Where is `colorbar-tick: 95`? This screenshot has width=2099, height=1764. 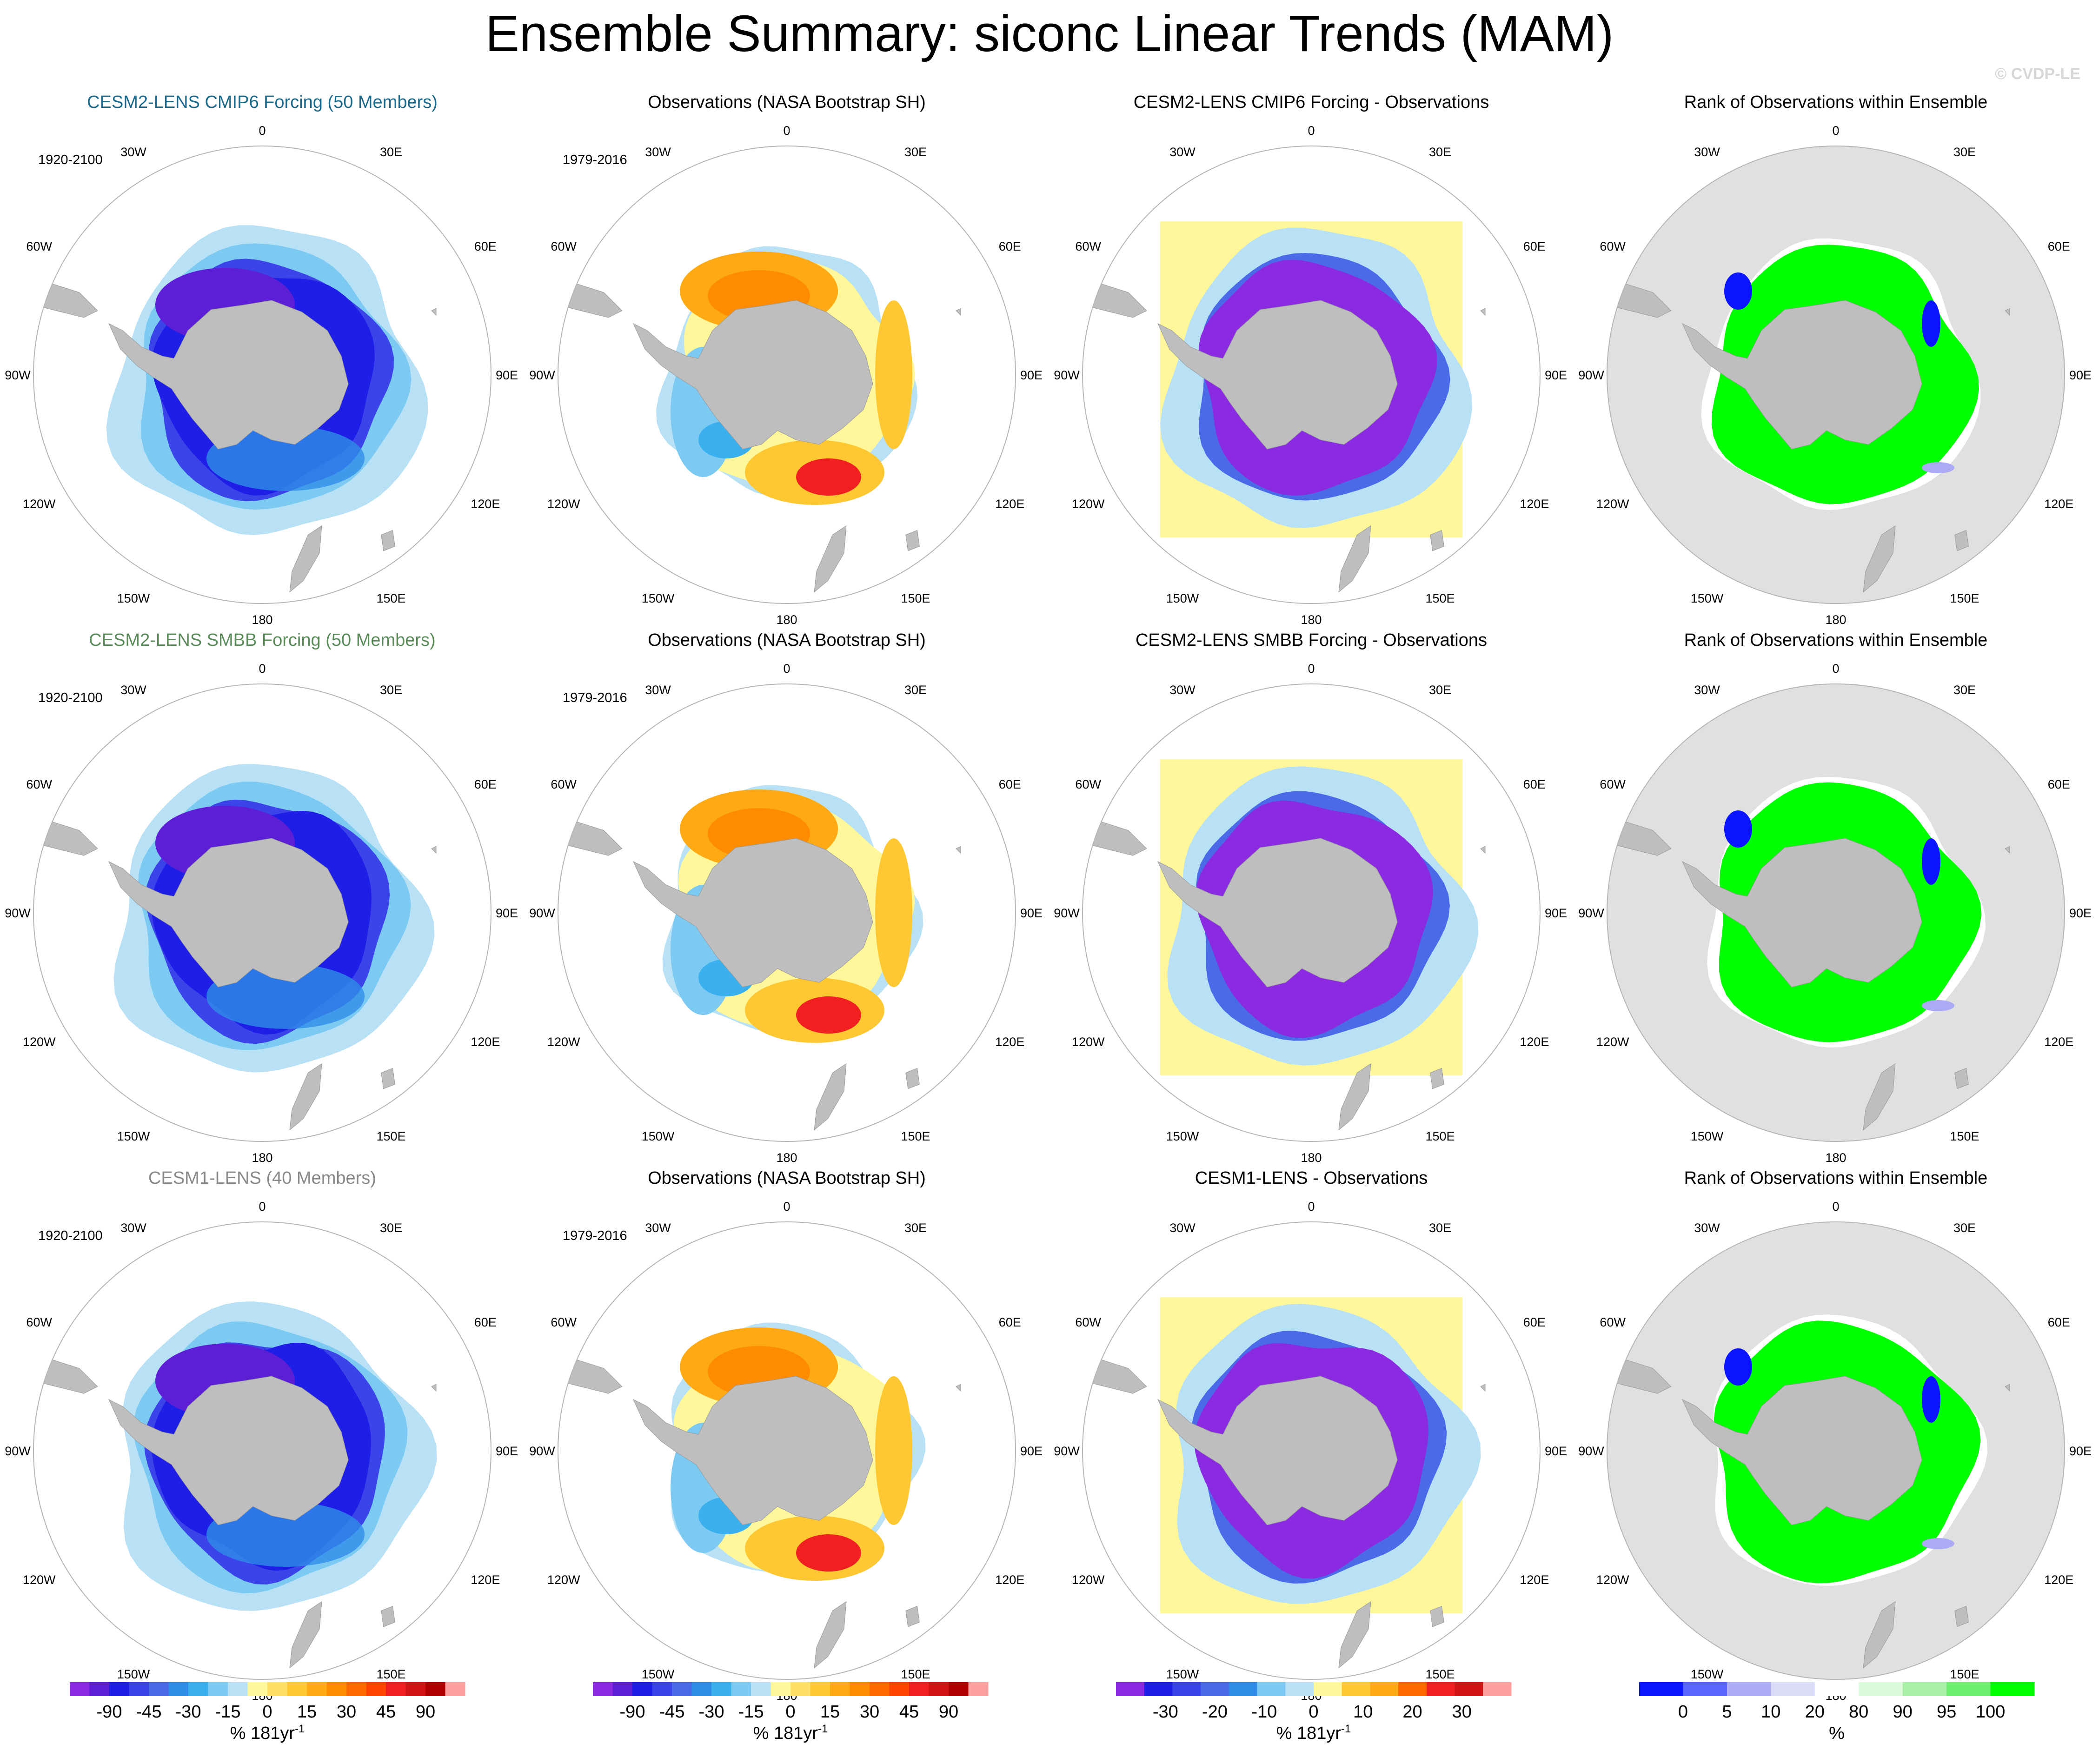 colorbar-tick: 95 is located at coordinates (1946, 1712).